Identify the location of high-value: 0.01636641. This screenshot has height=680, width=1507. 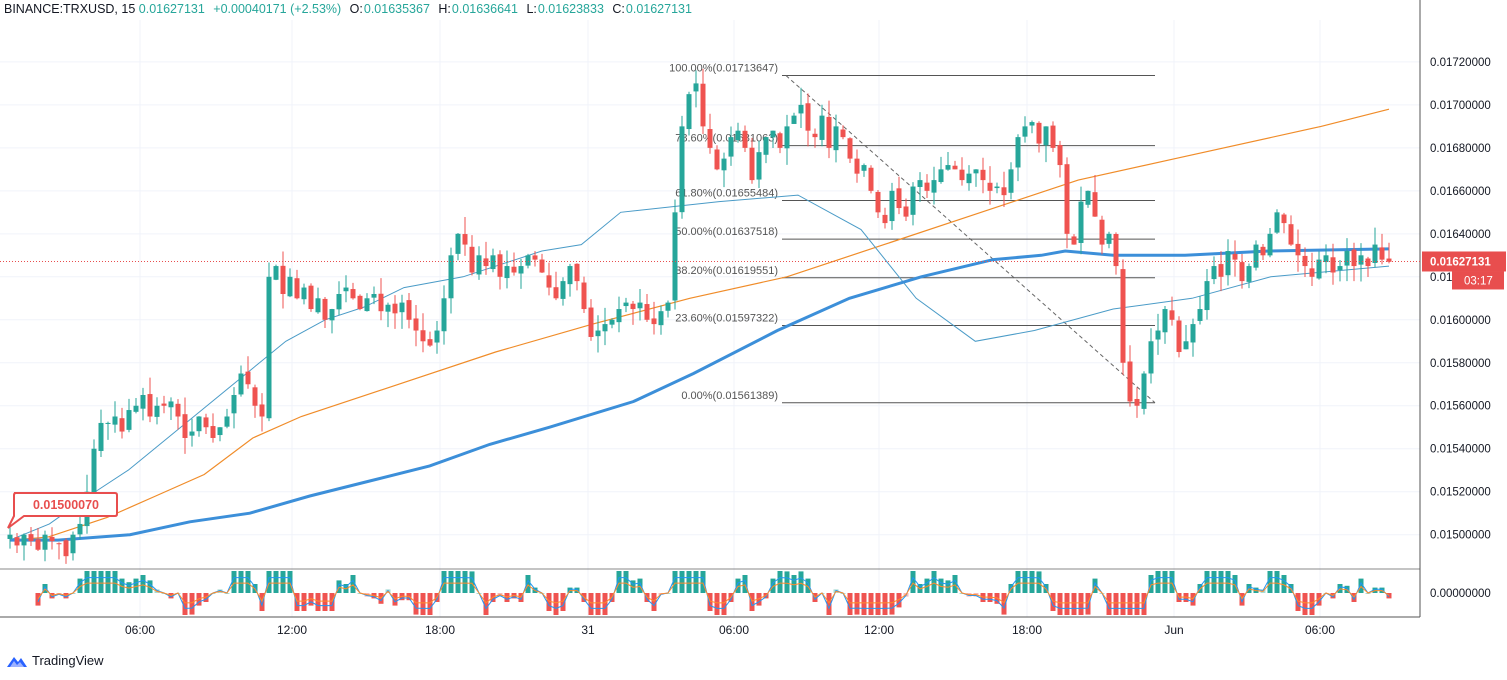
(484, 9).